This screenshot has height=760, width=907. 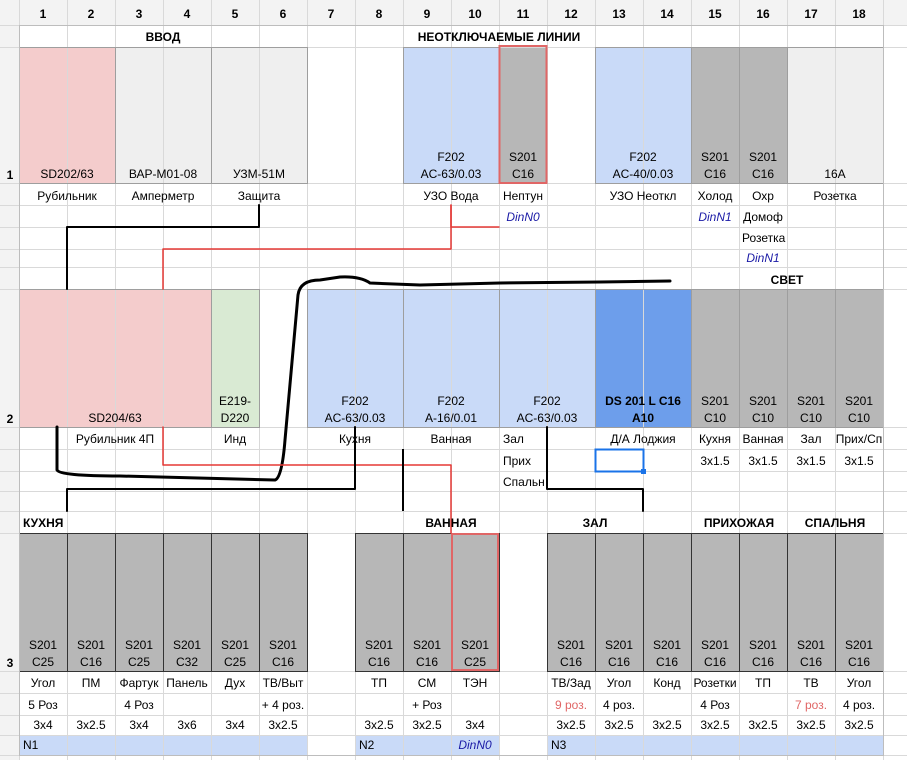 I want to click on wire-zal, so click(x=595, y=469).